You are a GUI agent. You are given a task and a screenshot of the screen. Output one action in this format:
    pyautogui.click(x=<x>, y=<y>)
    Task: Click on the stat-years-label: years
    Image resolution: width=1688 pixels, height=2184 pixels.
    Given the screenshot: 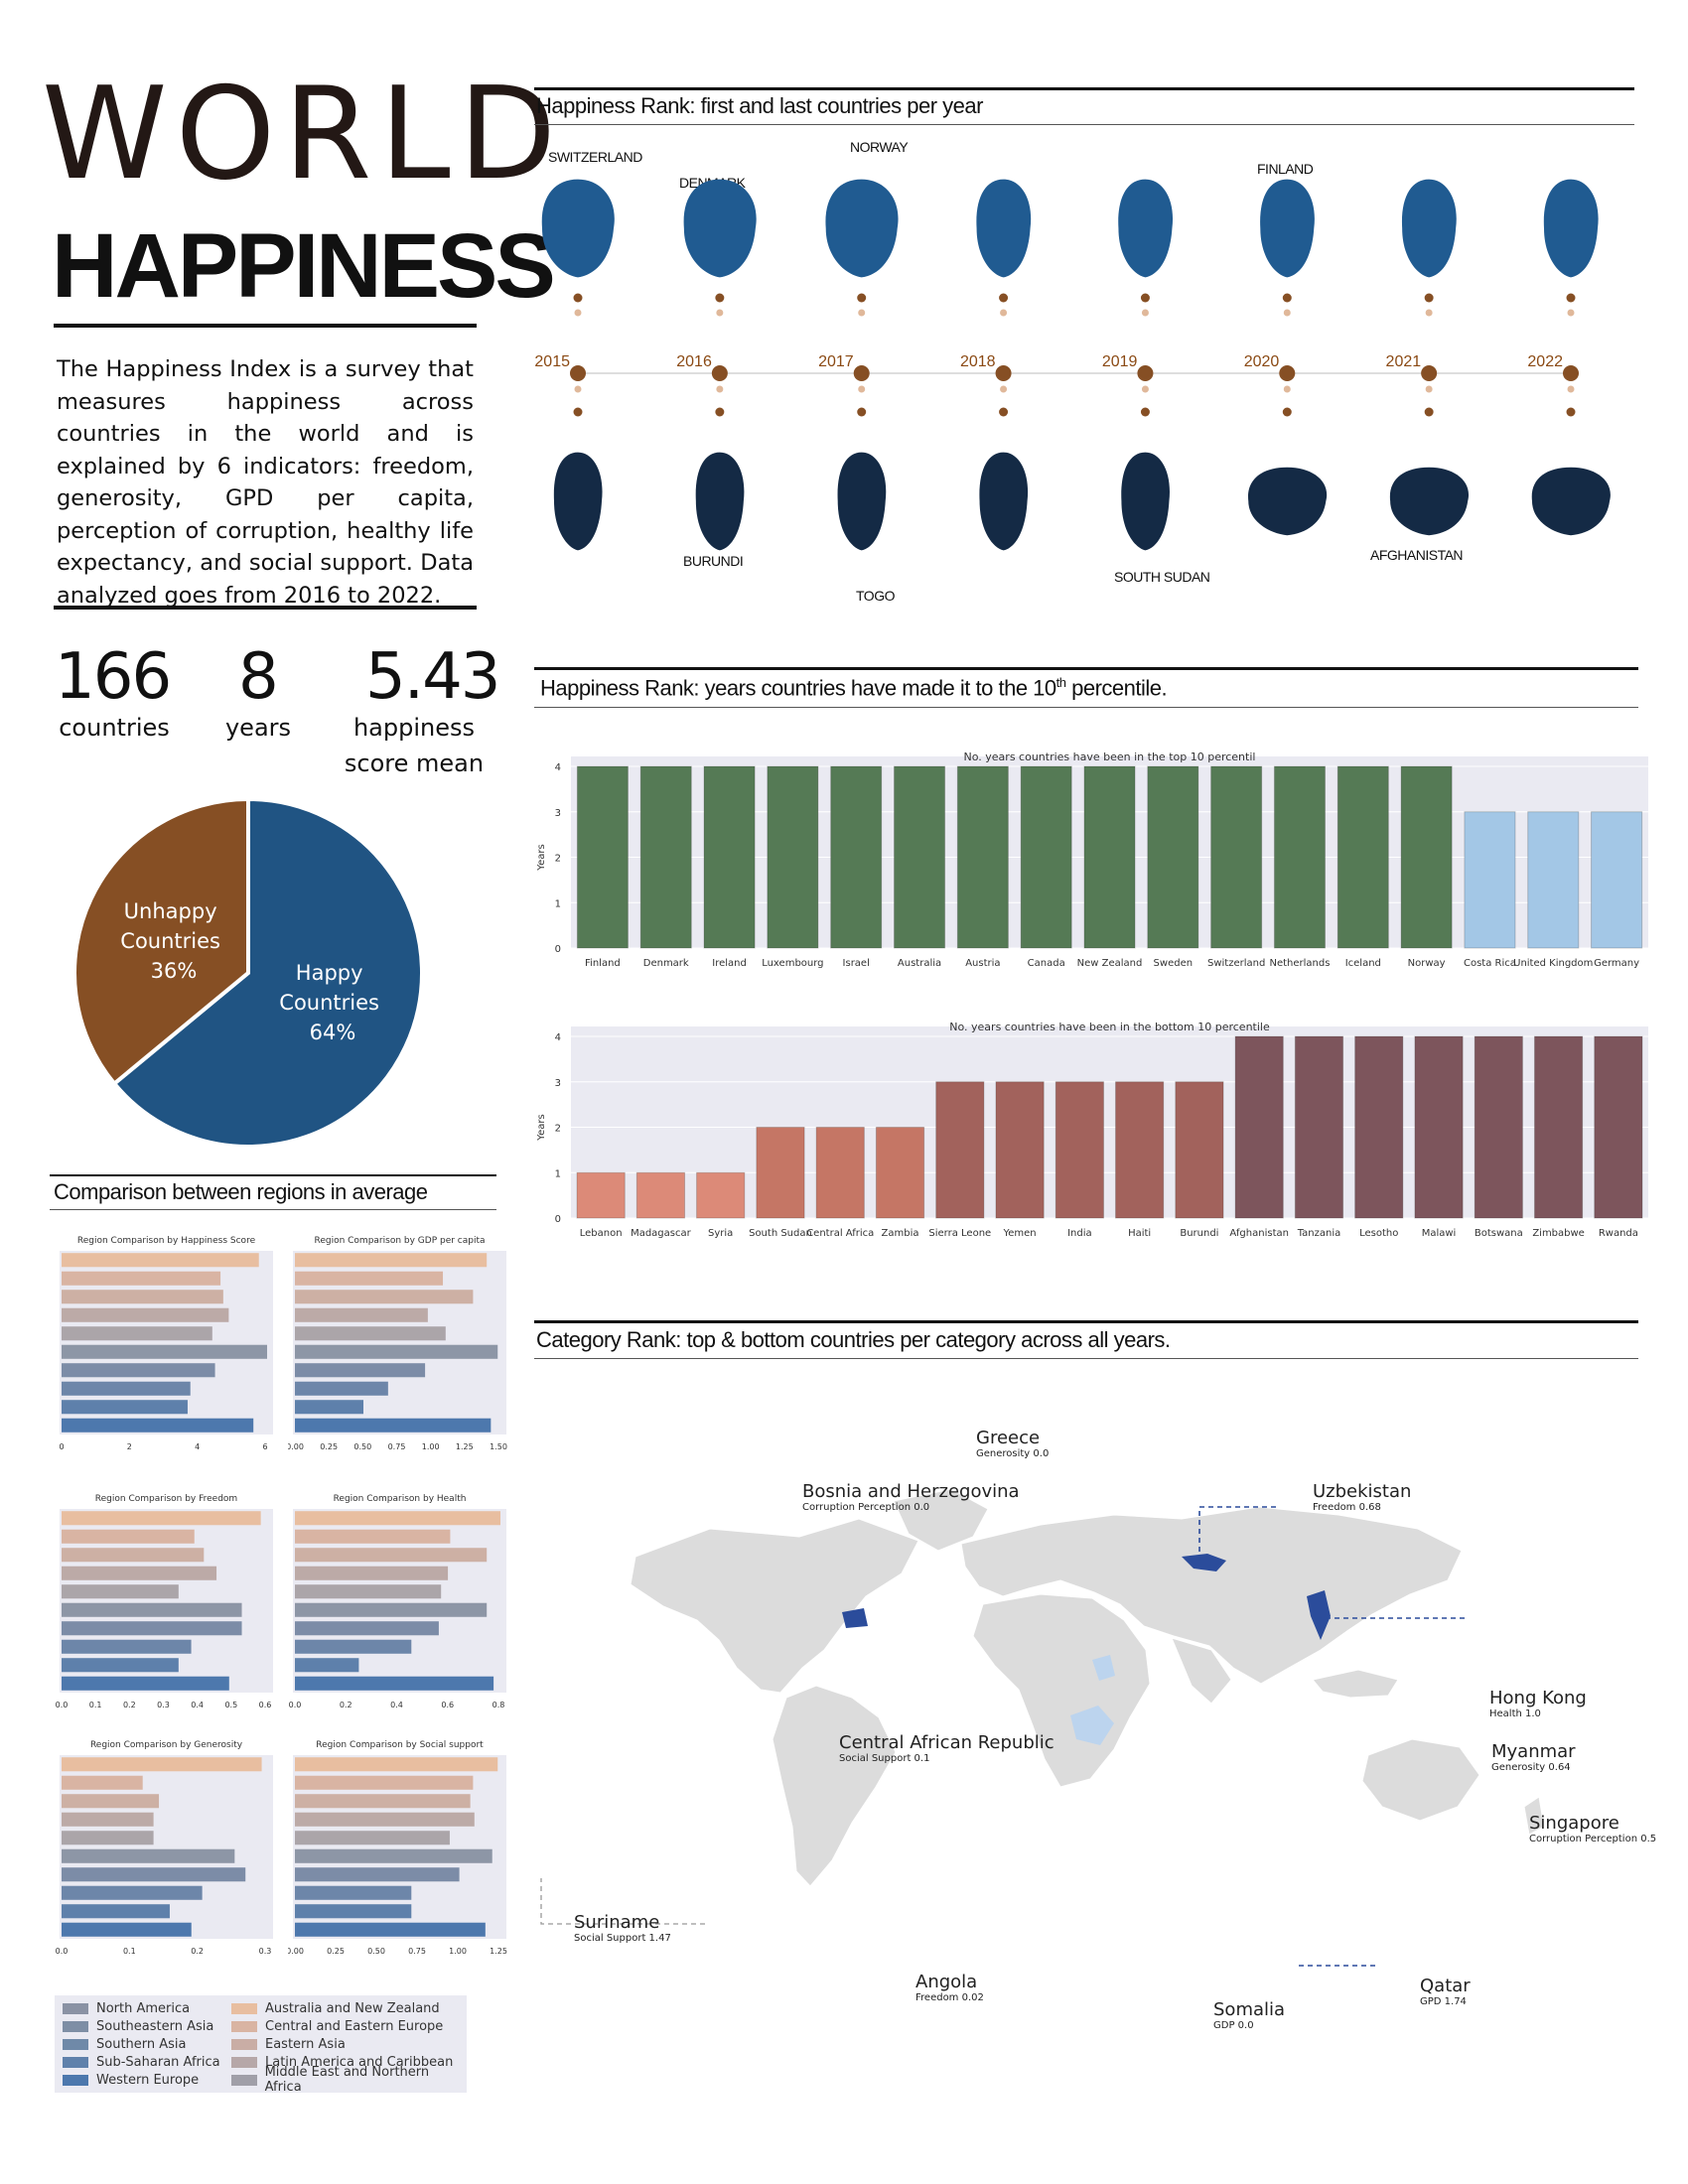 What is the action you would take?
    pyautogui.click(x=258, y=728)
    